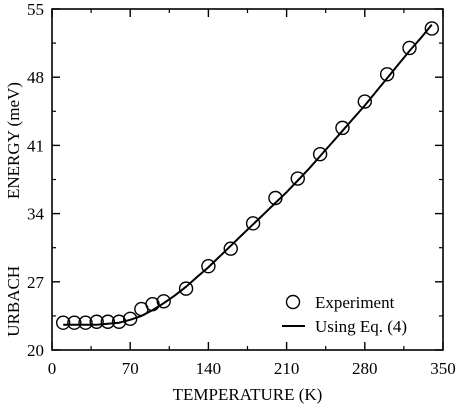 This screenshot has width=474, height=409. What do you see at coordinates (13, 140) in the screenshot?
I see `y-axis-title-word-2: ENERGY (meV)` at bounding box center [13, 140].